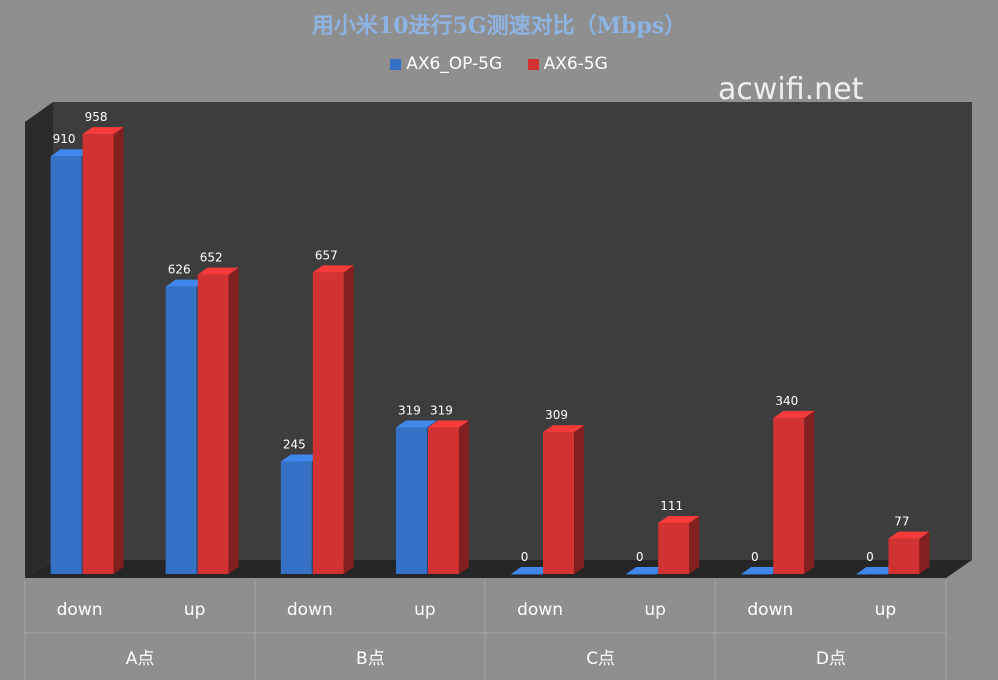 The image size is (998, 680). Describe the element at coordinates (791, 89) in the screenshot. I see `watermark: acwifi.net` at that location.